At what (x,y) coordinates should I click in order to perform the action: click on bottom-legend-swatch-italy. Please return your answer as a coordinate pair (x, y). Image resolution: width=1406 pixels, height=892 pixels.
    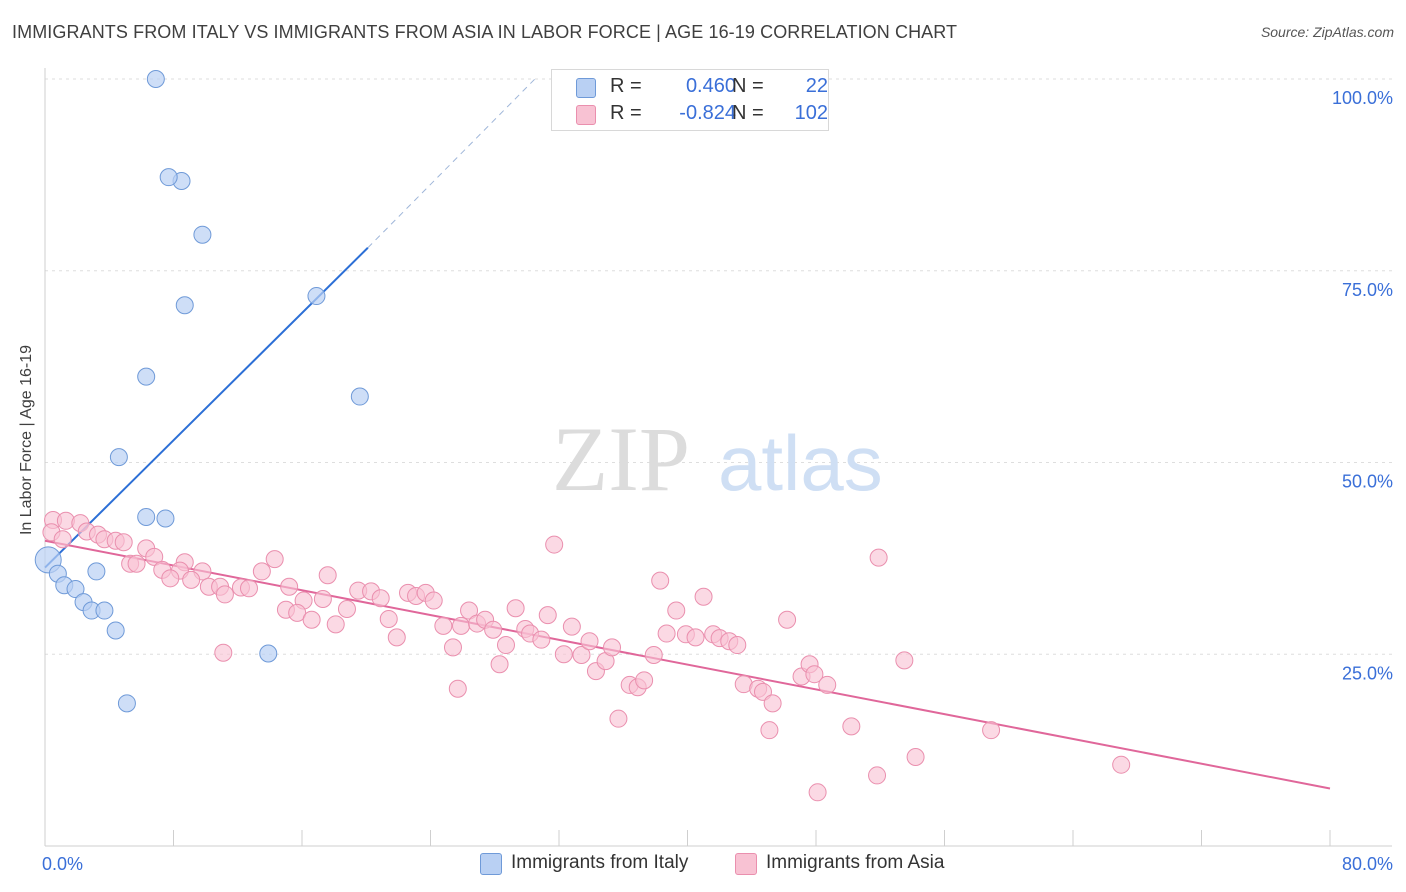
    Looking at the image, I should click on (491, 864).